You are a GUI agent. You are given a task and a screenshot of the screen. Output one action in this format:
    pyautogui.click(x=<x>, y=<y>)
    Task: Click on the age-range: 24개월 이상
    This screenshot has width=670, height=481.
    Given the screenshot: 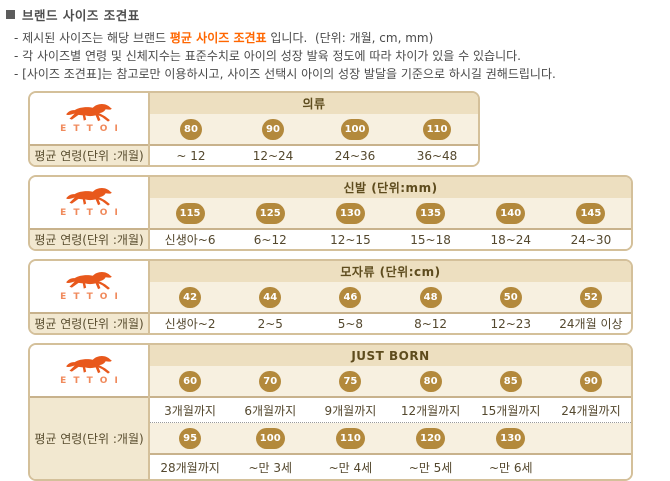 What is the action you would take?
    pyautogui.click(x=591, y=324)
    